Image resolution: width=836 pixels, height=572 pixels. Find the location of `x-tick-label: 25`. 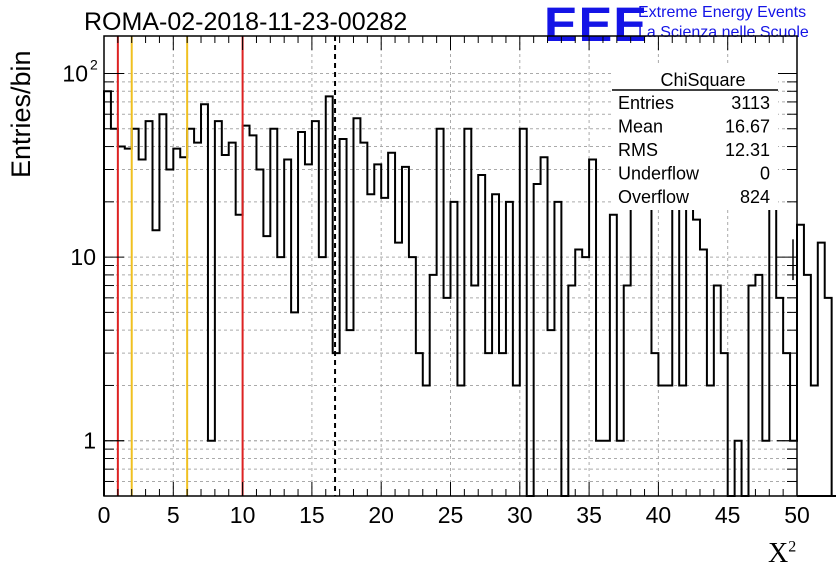

x-tick-label: 25 is located at coordinates (451, 515).